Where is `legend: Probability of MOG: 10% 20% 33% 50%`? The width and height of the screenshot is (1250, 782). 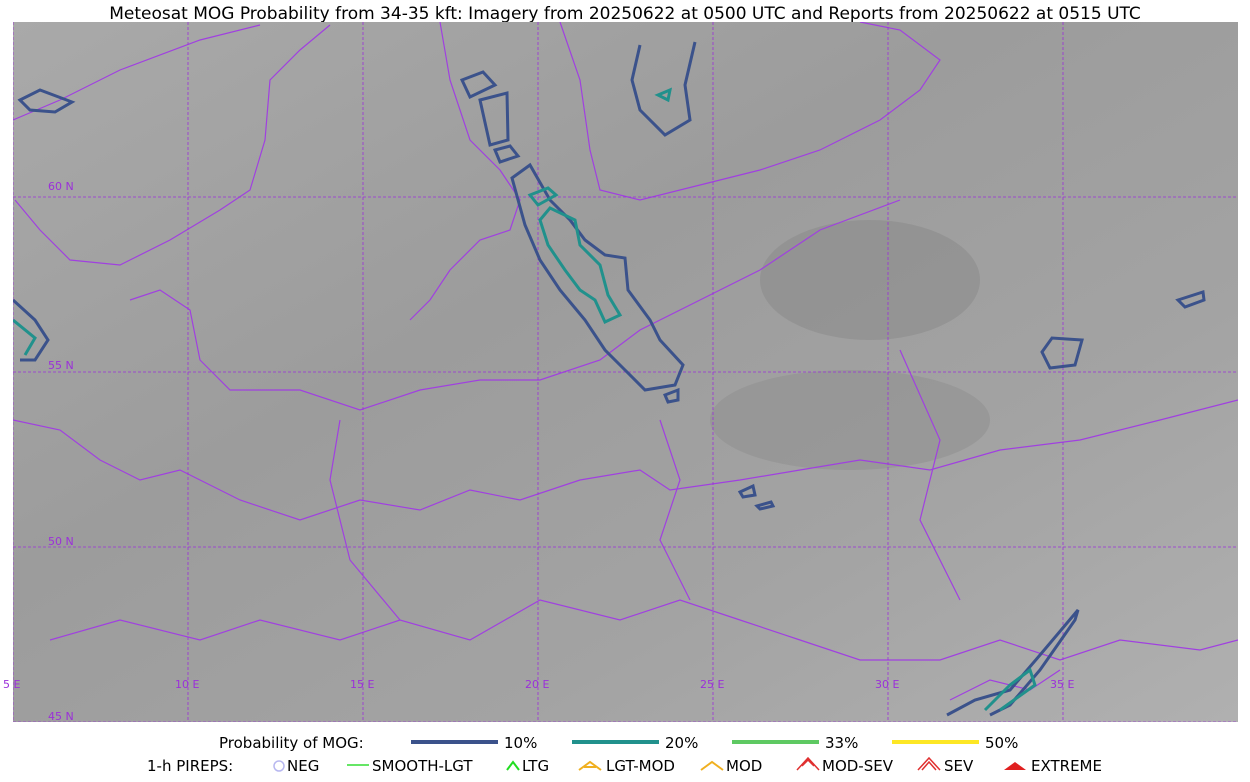 legend: Probability of MOG: 10% 20% 33% 50% is located at coordinates (618, 743).